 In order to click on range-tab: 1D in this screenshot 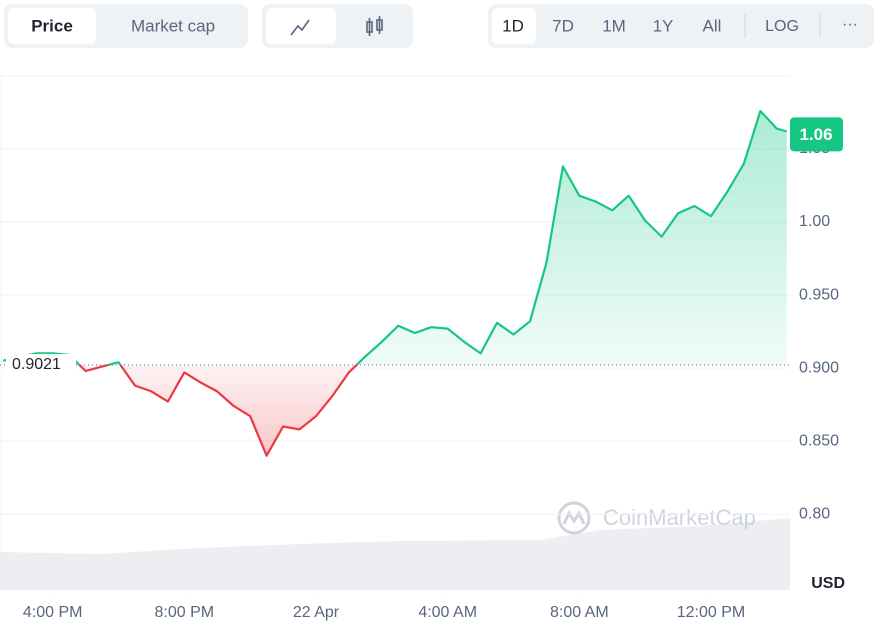, I will do `click(513, 25)`.